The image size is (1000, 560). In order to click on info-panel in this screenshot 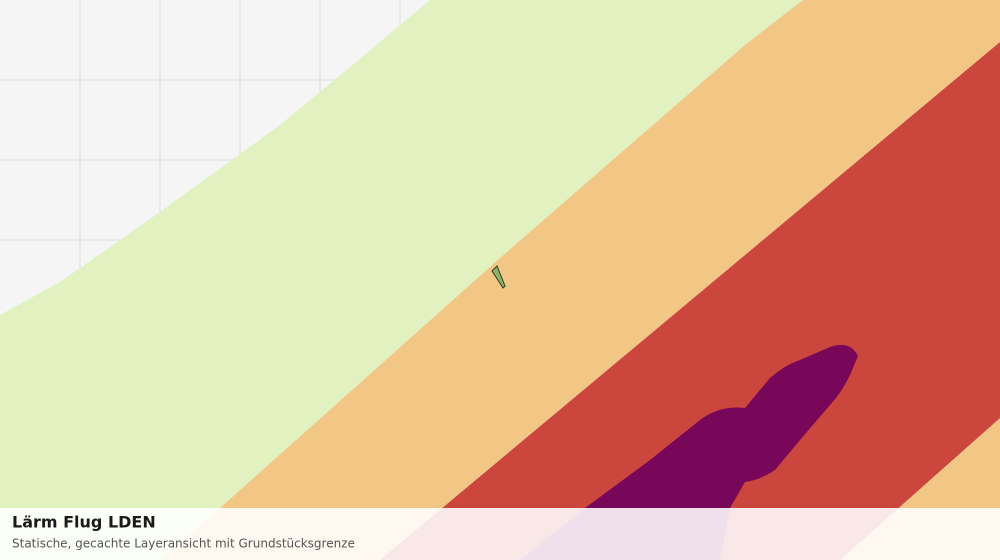, I will do `click(500, 534)`.